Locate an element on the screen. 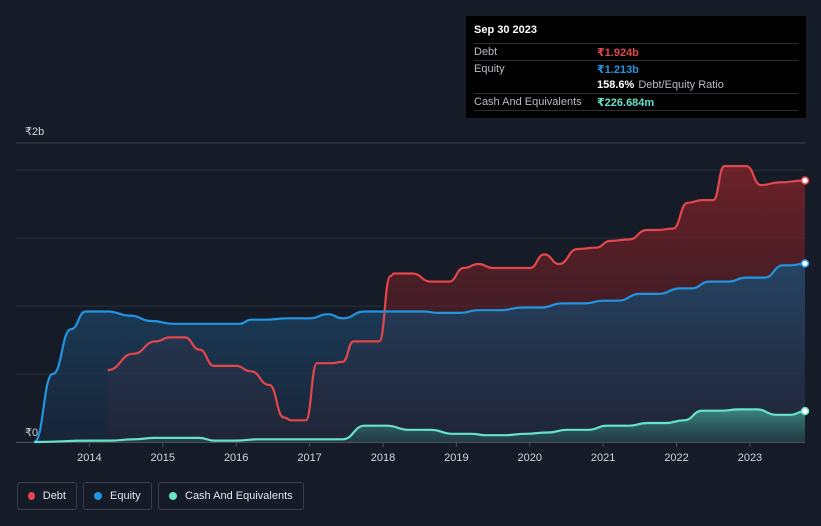  tooltip-cash-row: Cash And Equivalents ₹226.684m is located at coordinates (636, 102).